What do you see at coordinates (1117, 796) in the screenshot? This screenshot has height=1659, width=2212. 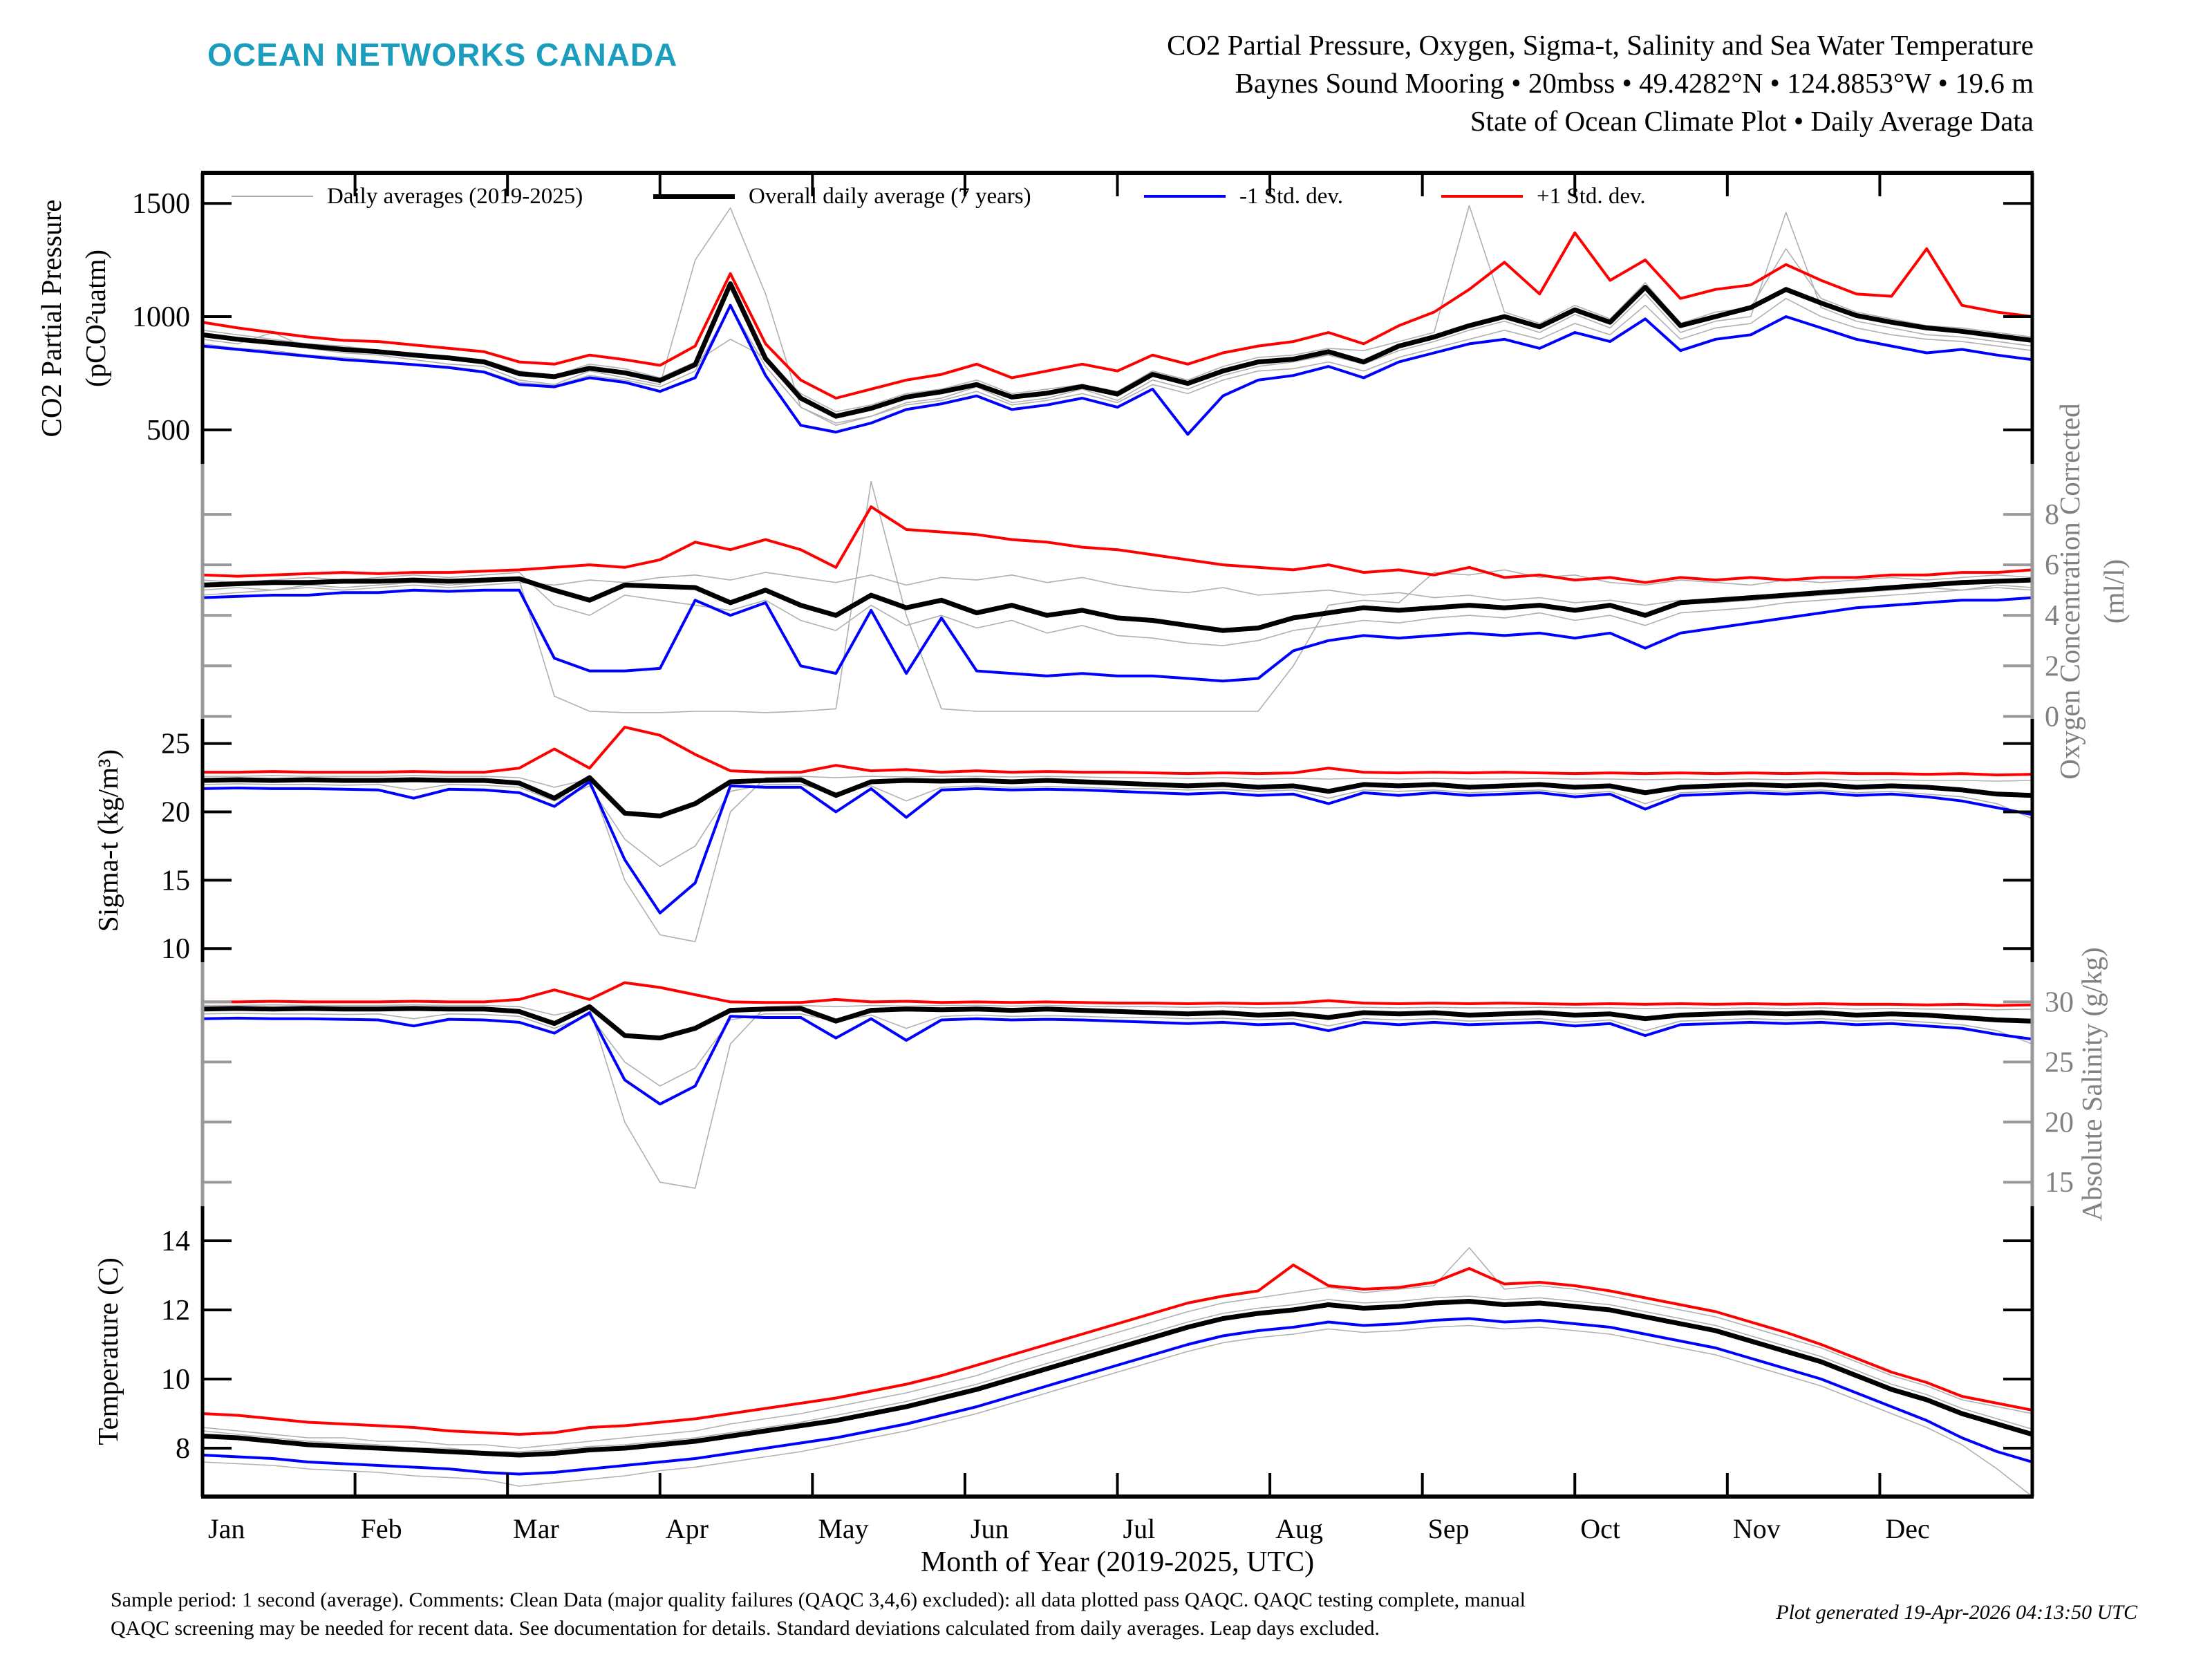 I see `sigma-t-series-overall-average` at bounding box center [1117, 796].